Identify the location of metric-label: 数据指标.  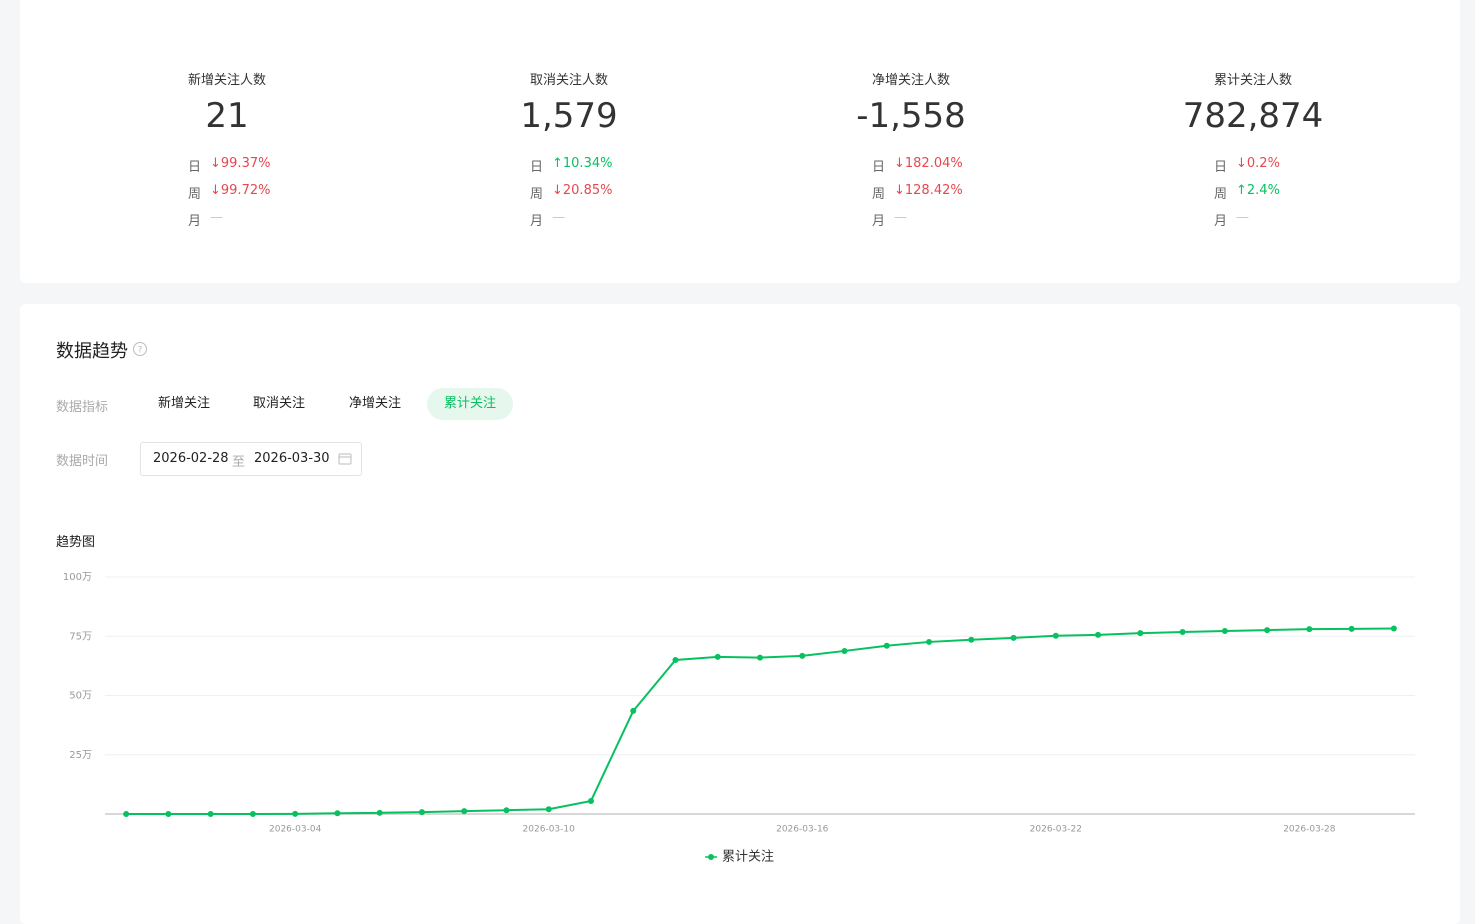
(82, 407).